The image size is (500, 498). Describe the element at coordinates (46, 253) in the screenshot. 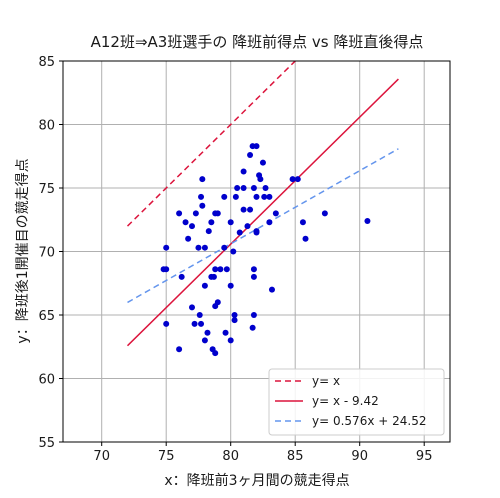

I see `y-tick-label: 70` at that location.